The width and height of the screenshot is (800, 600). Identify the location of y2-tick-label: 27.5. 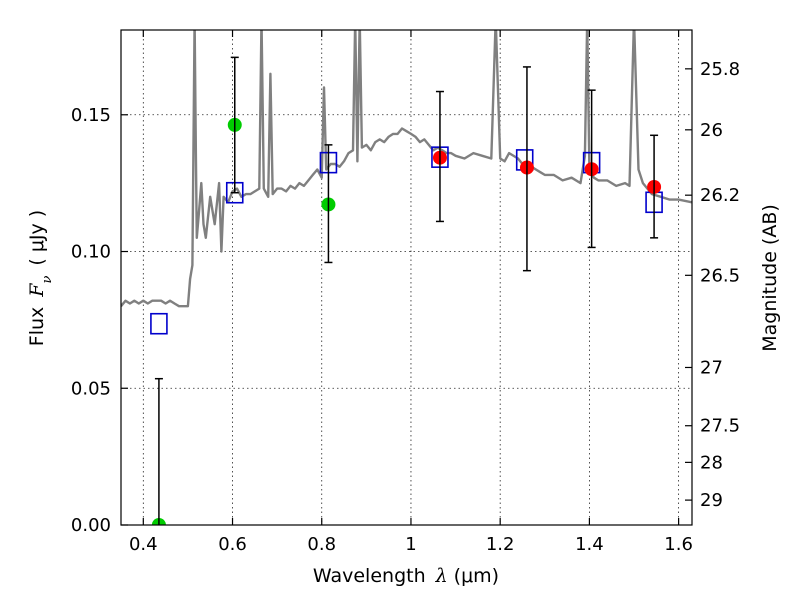
(720, 426).